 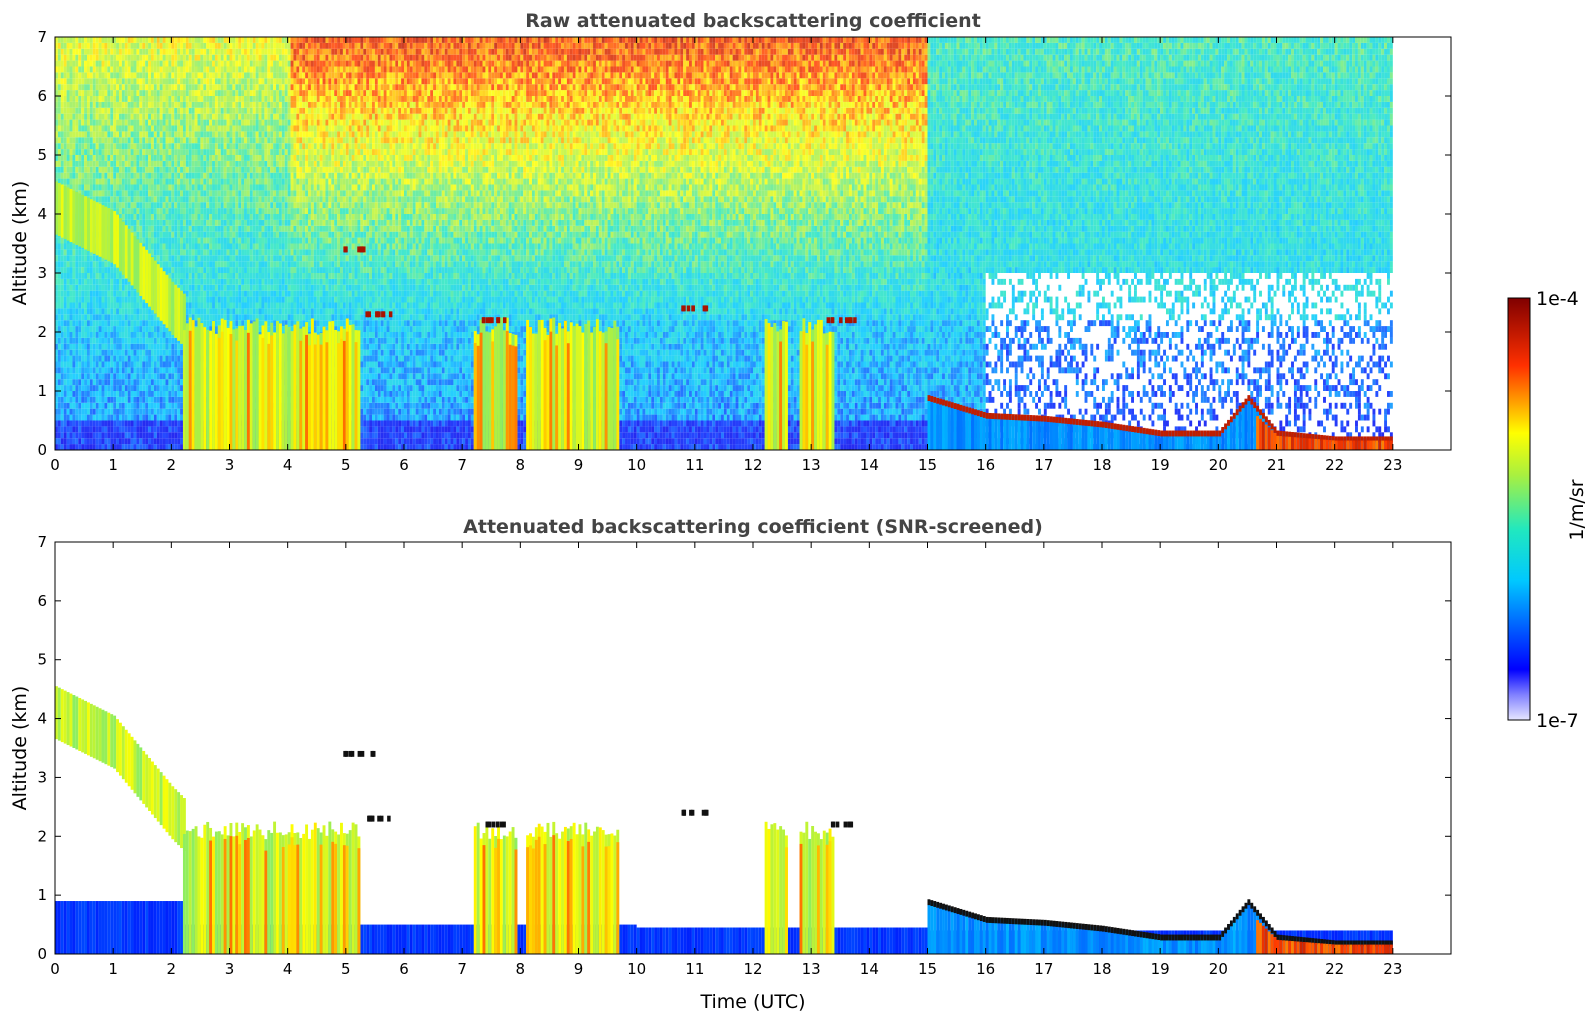 I want to click on colorbar-min-label: 1e-7, so click(x=1557, y=721).